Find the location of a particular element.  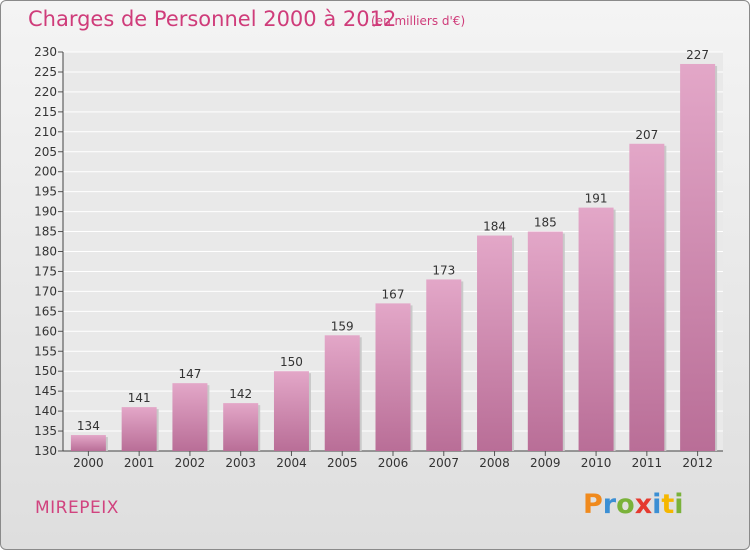

x-tick-label: 2006 is located at coordinates (393, 463).